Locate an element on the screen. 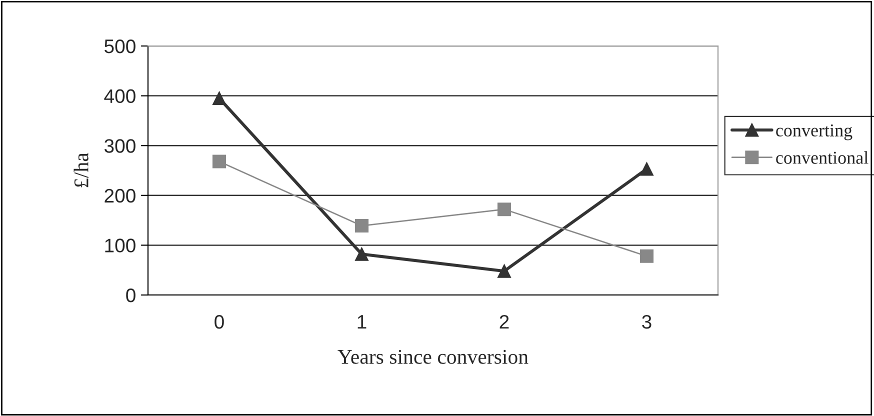  x-tick-label: 3 is located at coordinates (647, 321).